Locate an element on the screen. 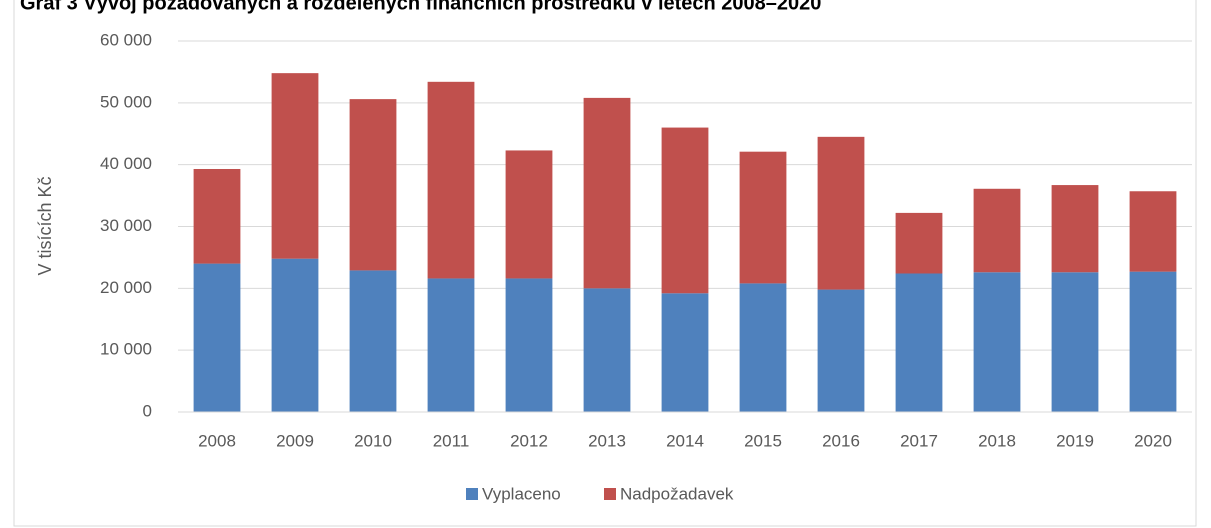 Image resolution: width=1211 pixels, height=528 pixels. x-tick-label: 2013 is located at coordinates (607, 440).